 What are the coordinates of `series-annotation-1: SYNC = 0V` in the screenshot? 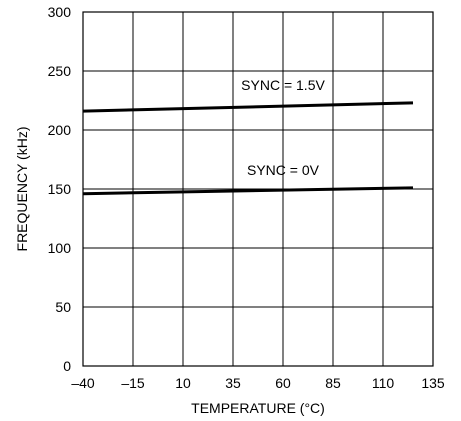 It's located at (283, 170).